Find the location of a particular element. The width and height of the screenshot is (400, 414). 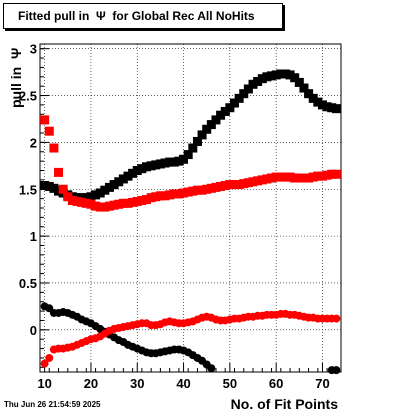

x-tick-label: 70 is located at coordinates (322, 383).